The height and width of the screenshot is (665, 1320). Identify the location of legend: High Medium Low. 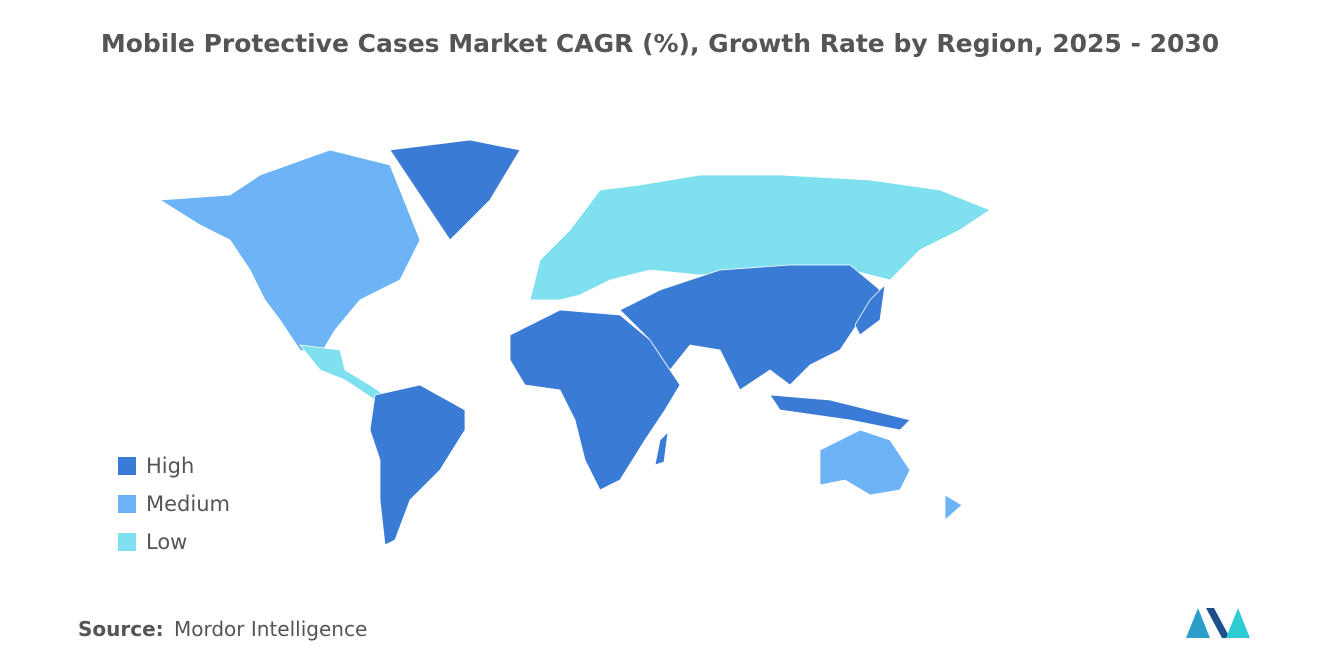
(174, 504).